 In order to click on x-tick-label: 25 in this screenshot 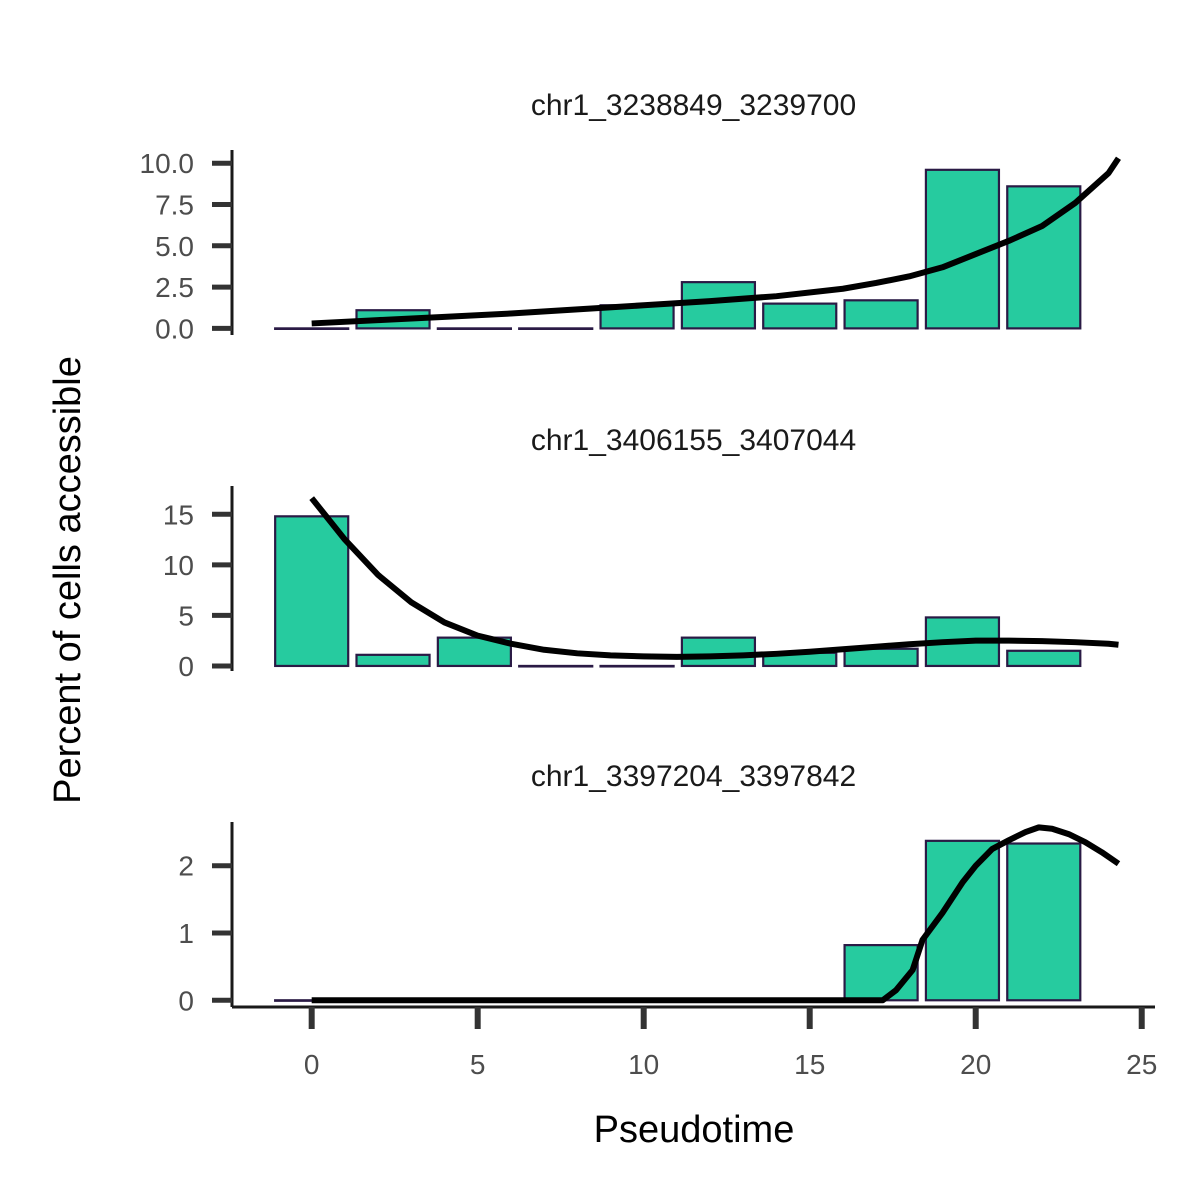, I will do `click(1141, 1064)`.